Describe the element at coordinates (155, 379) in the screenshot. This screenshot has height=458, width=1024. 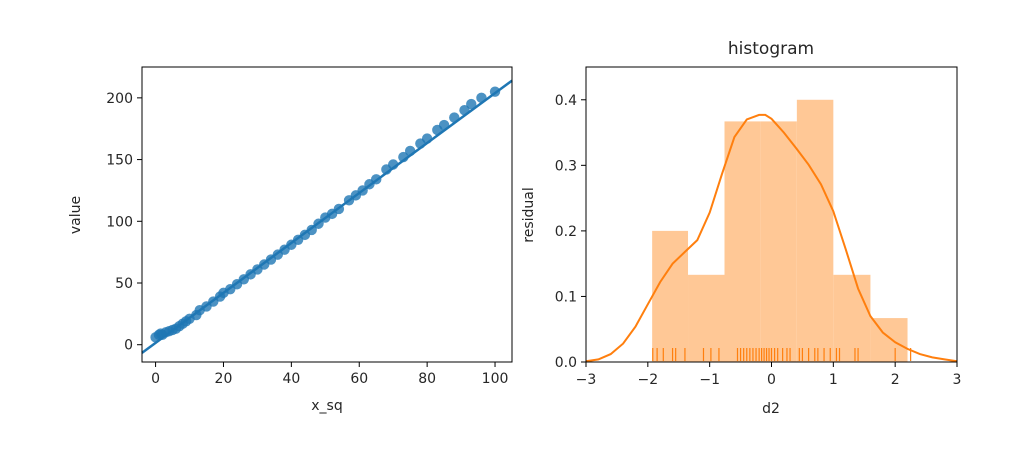
I see `regression-x-tick-label: 0` at that location.